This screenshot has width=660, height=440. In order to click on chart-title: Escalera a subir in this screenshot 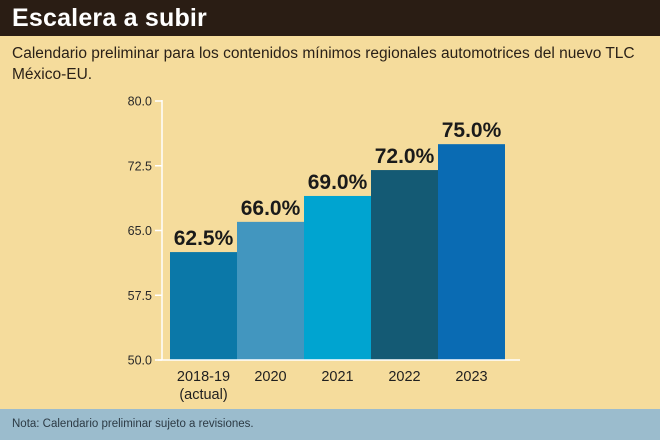, I will do `click(109, 18)`.